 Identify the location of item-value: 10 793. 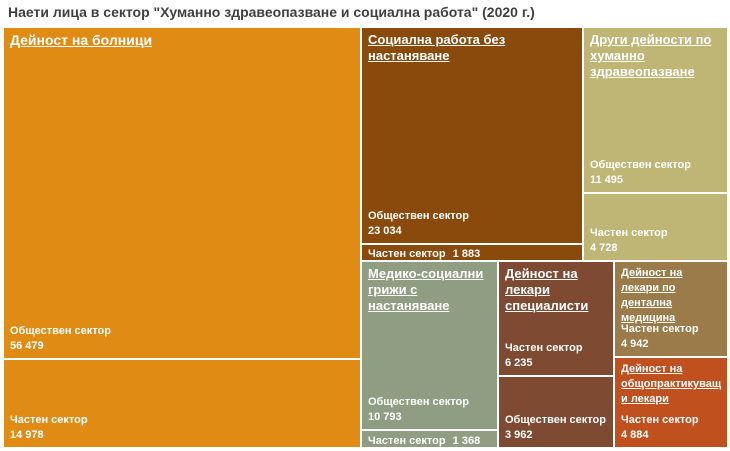
(385, 417).